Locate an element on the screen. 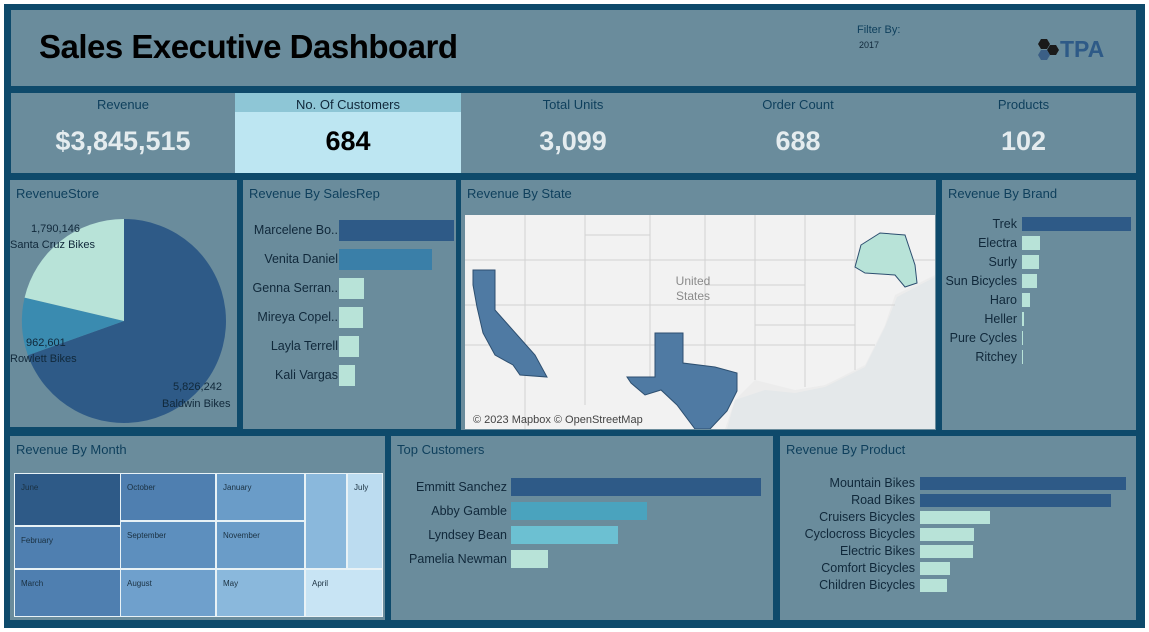 Image resolution: width=1149 pixels, height=632 pixels. treemap-cell-january: January is located at coordinates (260, 497).